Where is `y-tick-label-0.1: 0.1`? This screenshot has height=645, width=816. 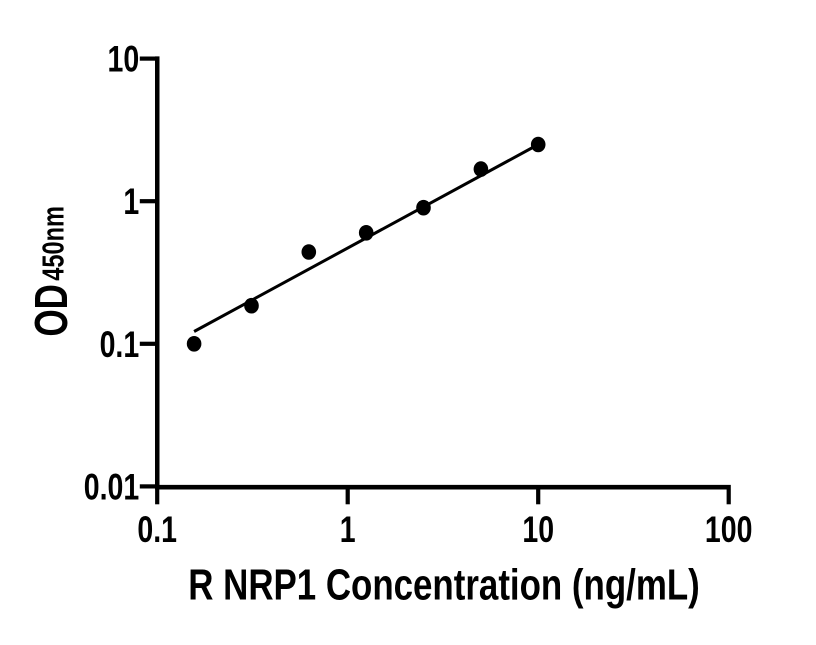
y-tick-label-0.1: 0.1 is located at coordinates (120, 345).